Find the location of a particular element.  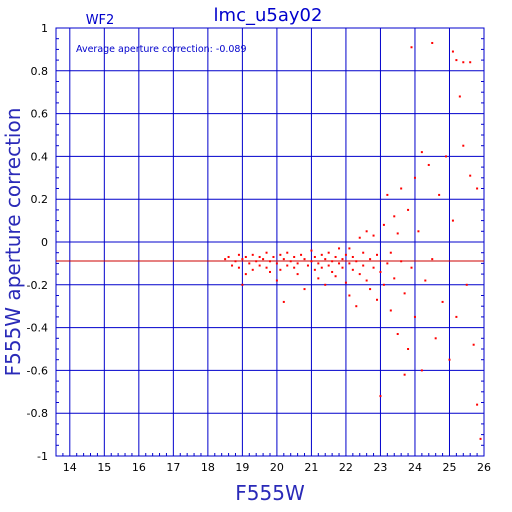

chip-label: WF2 is located at coordinates (100, 20).